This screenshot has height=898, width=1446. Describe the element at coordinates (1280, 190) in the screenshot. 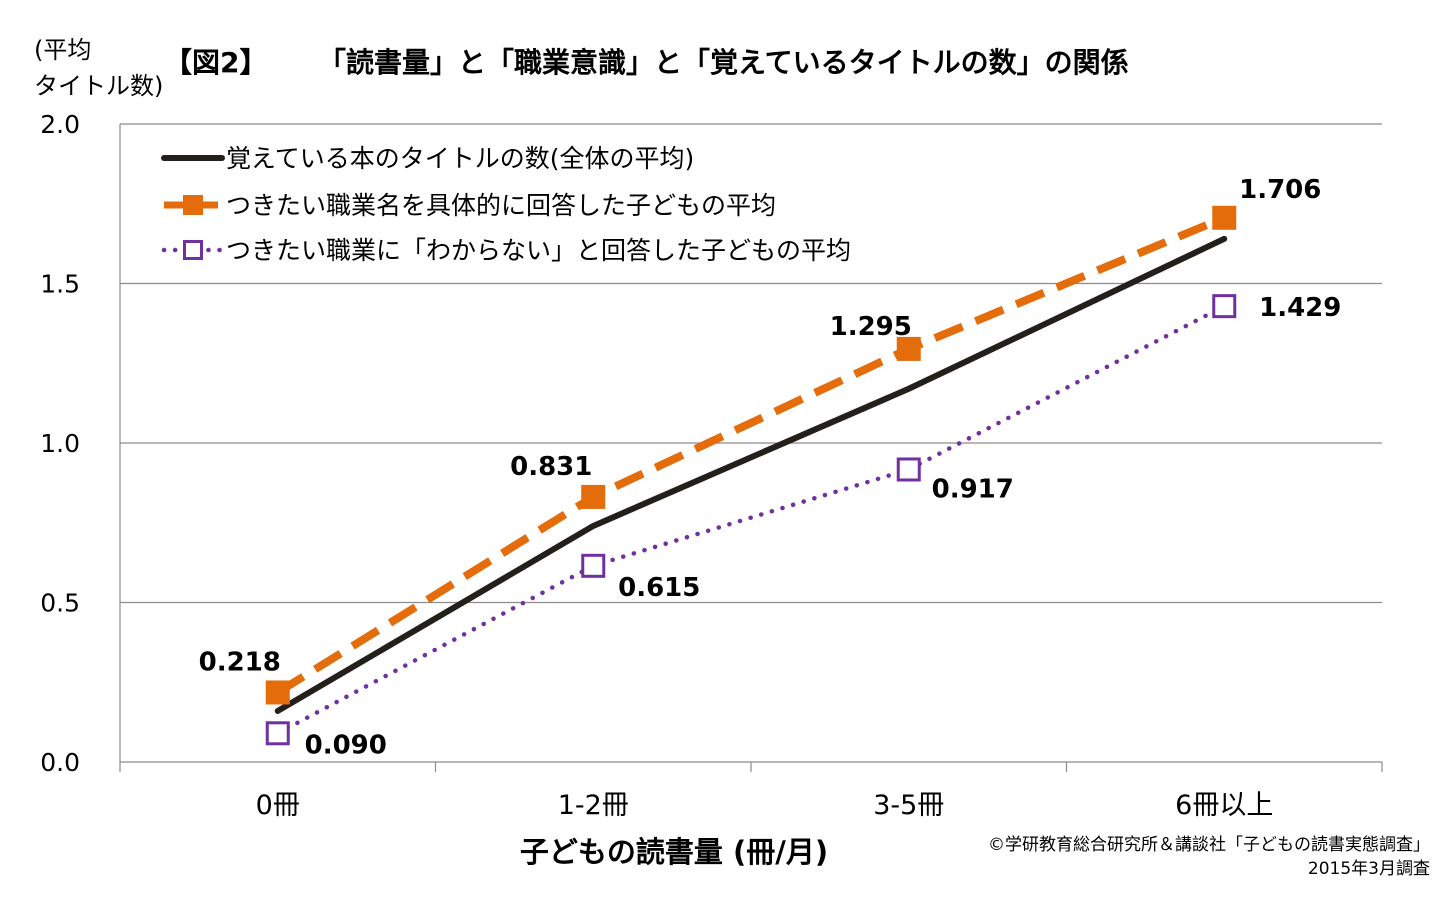

I see `data-label: 1.706` at that location.